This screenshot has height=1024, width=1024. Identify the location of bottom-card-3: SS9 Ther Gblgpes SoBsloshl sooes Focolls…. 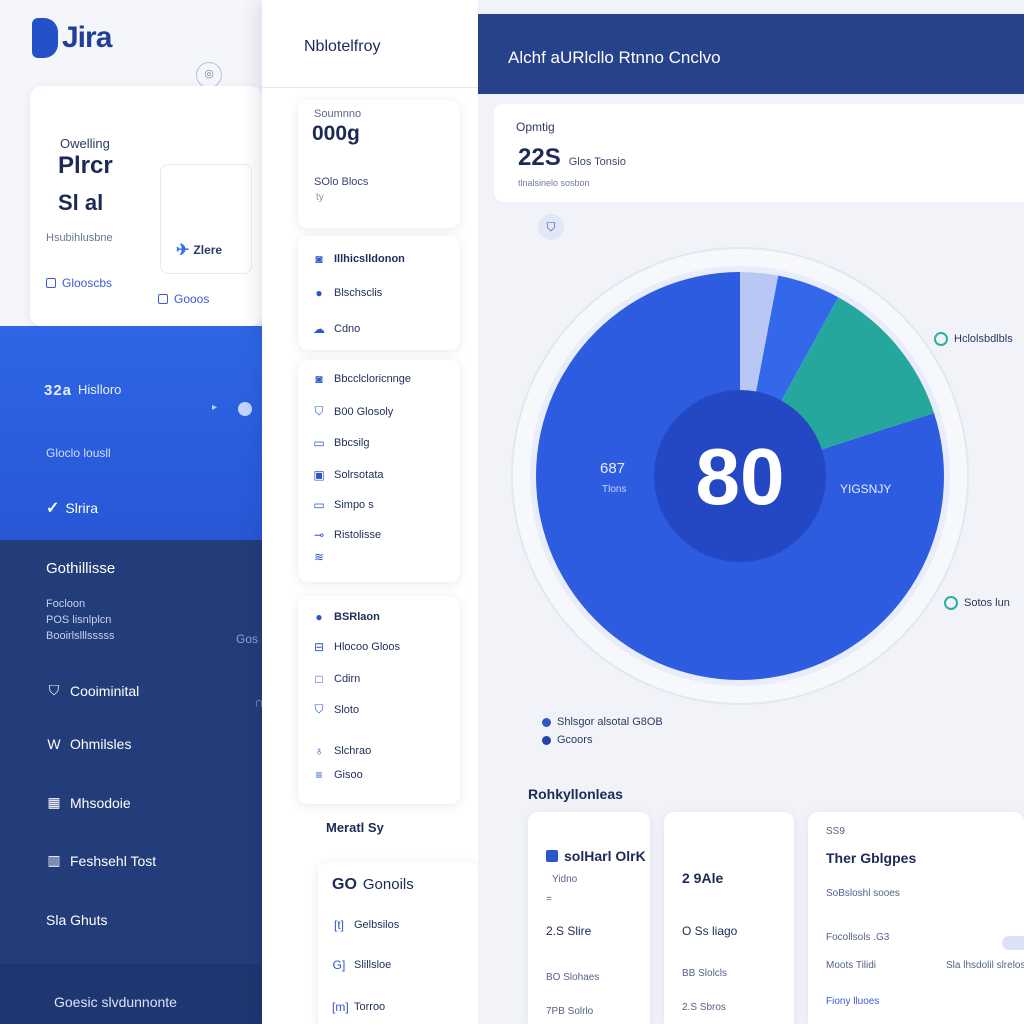
(916, 918).